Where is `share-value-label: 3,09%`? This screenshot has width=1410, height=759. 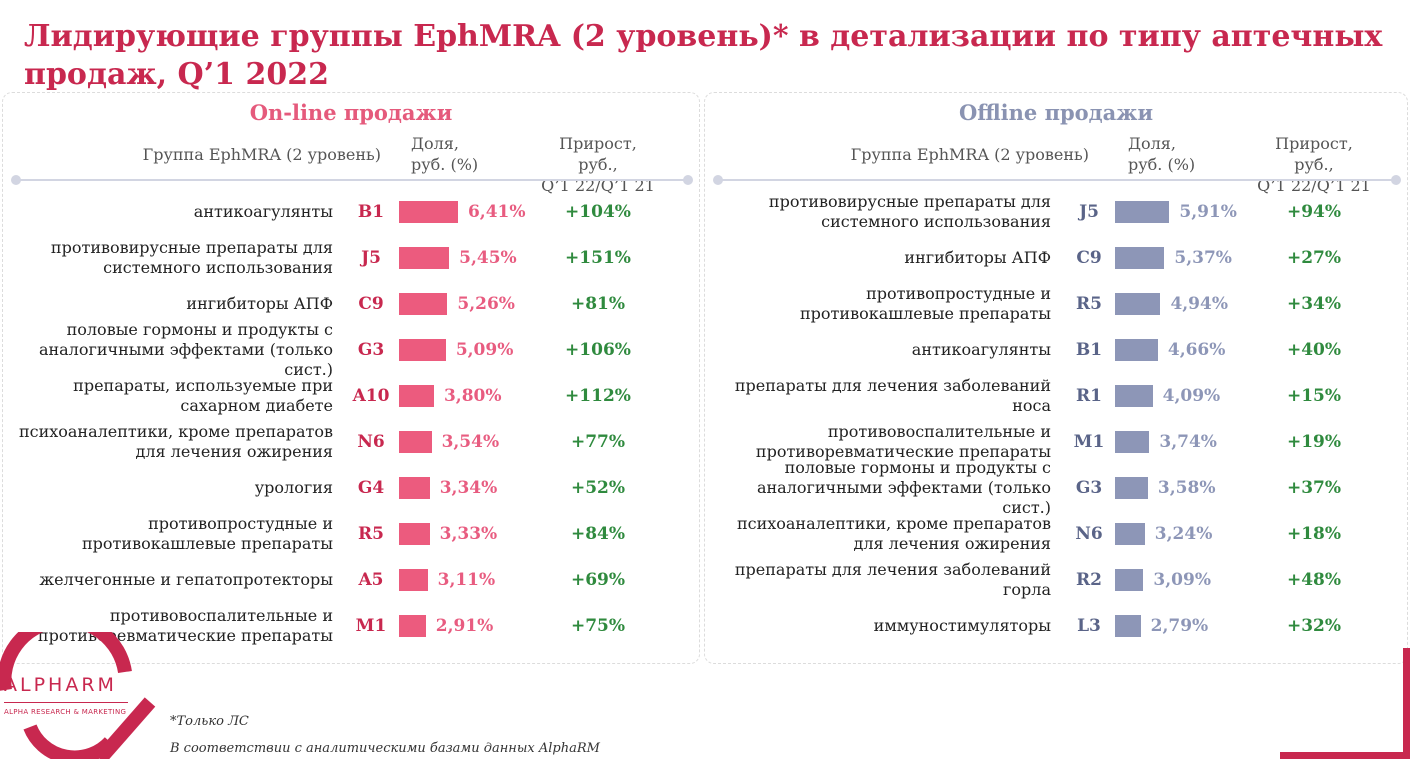
share-value-label: 3,09% is located at coordinates (1182, 580).